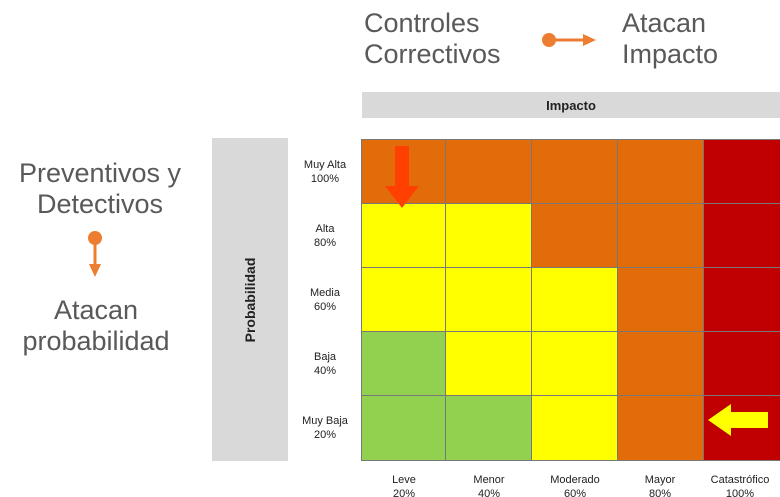 The height and width of the screenshot is (497, 780). What do you see at coordinates (325, 300) in the screenshot?
I see `row-label-media: Media 60%` at bounding box center [325, 300].